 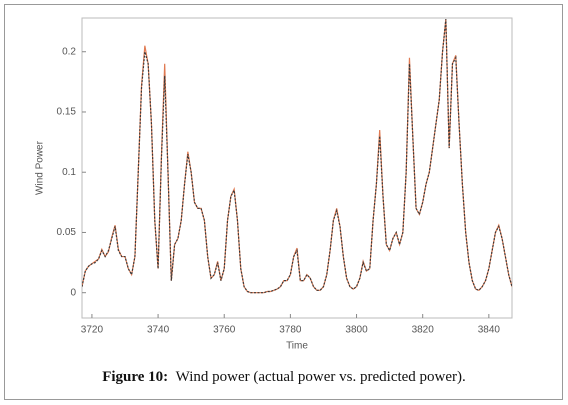 I want to click on x-tick-label: 3720, so click(x=92, y=330).